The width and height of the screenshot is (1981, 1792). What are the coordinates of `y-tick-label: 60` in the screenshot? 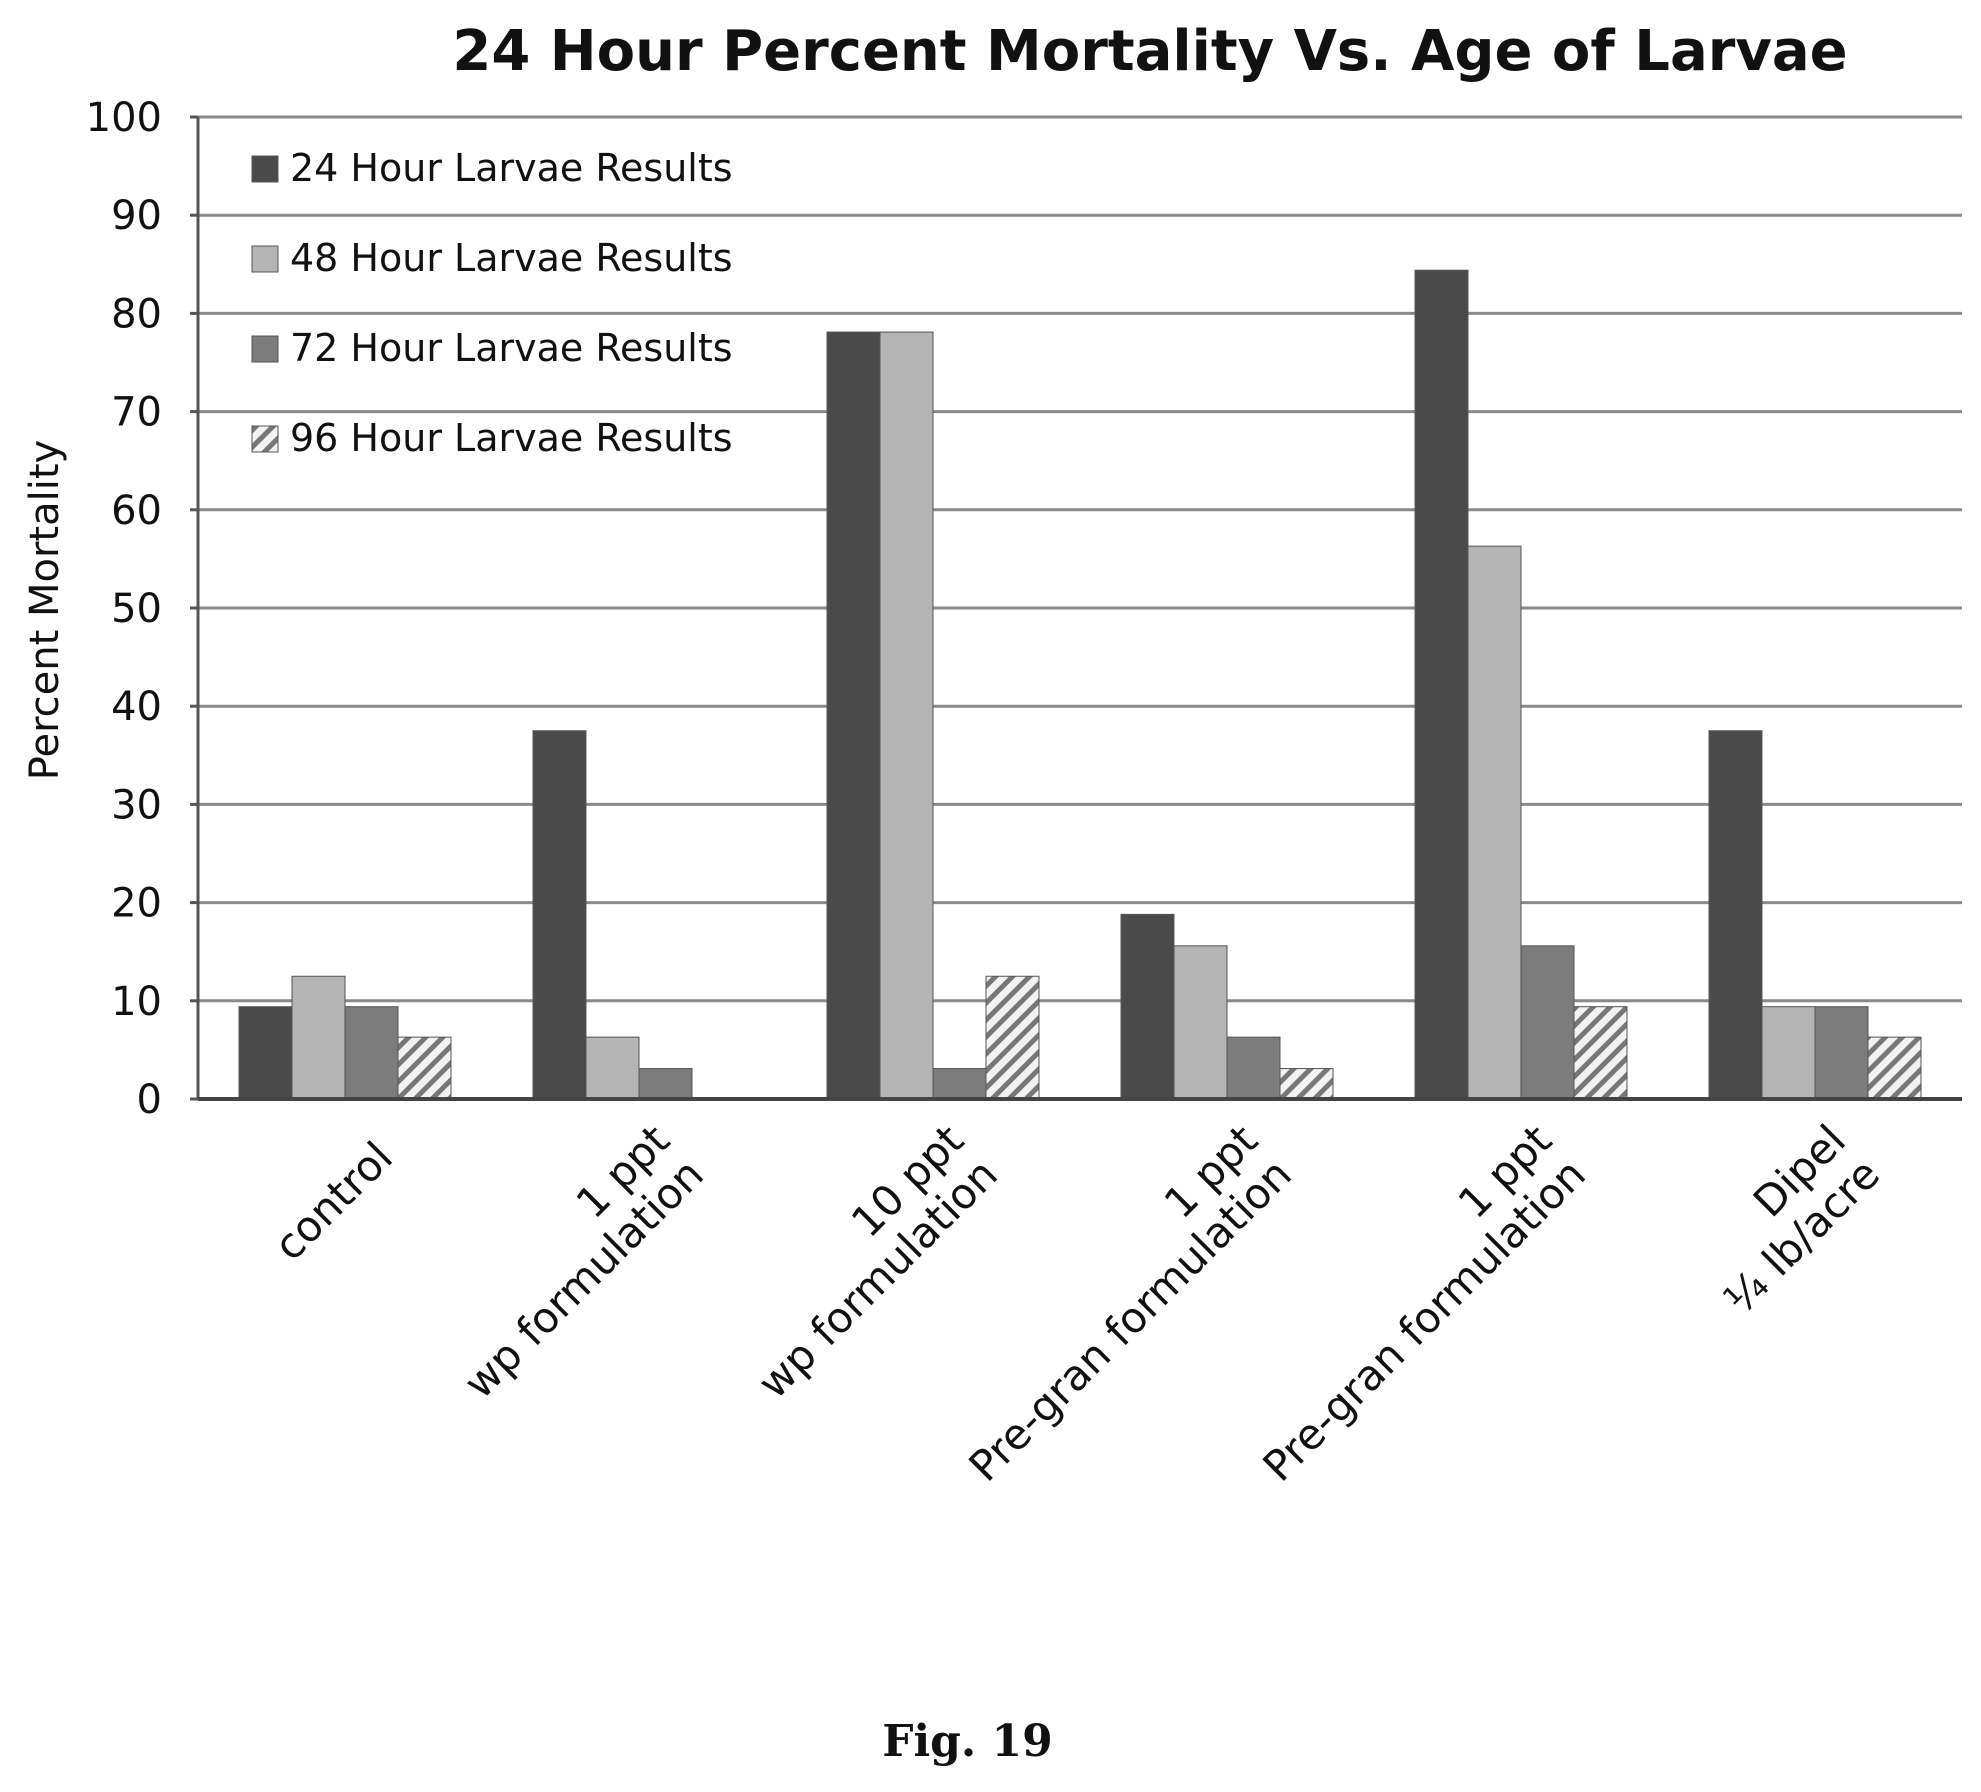 It's located at (136, 511).